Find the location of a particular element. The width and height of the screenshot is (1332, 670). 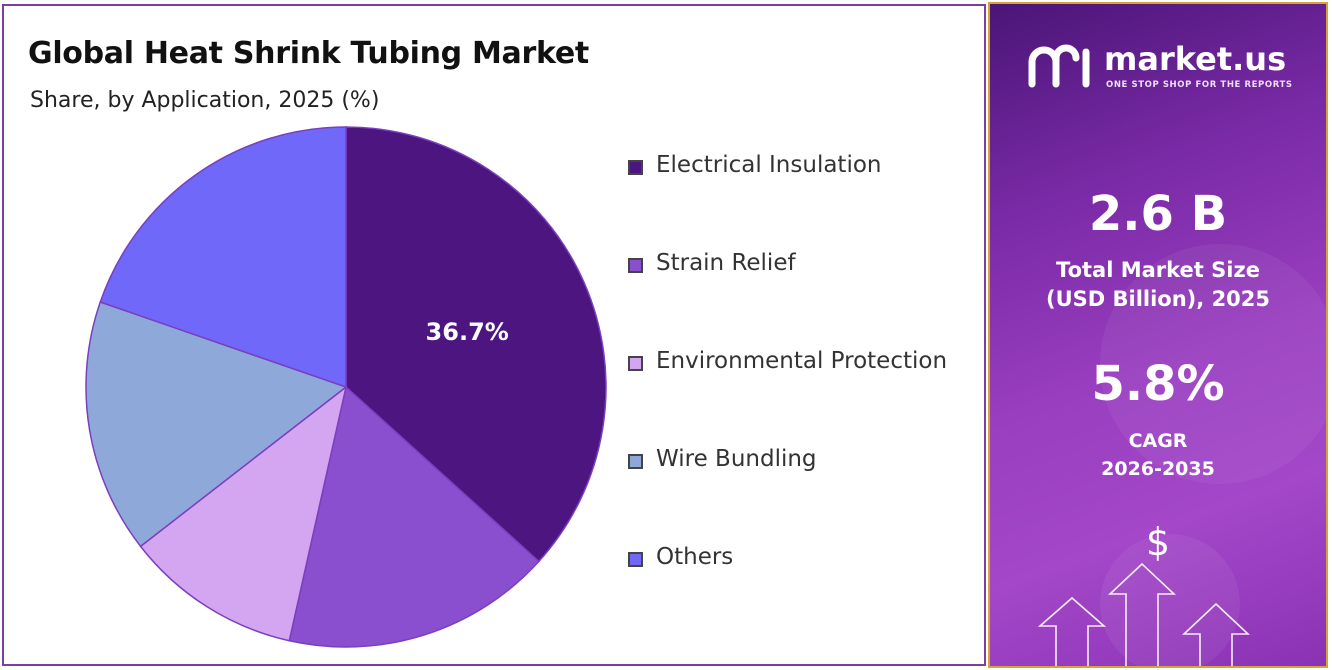

pie-data-label: 36.7% is located at coordinates (467, 332).